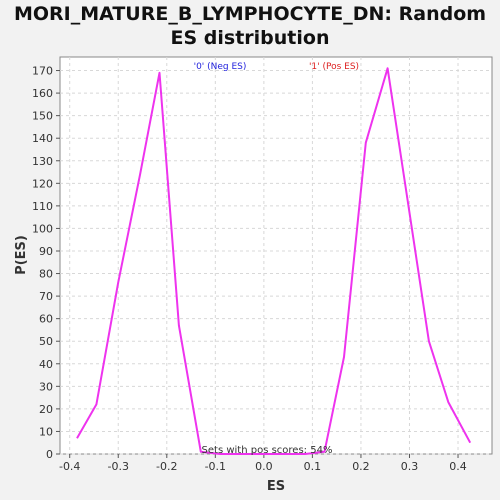  Describe the element at coordinates (118, 466) in the screenshot. I see `x-tick-label: -0.3` at that location.